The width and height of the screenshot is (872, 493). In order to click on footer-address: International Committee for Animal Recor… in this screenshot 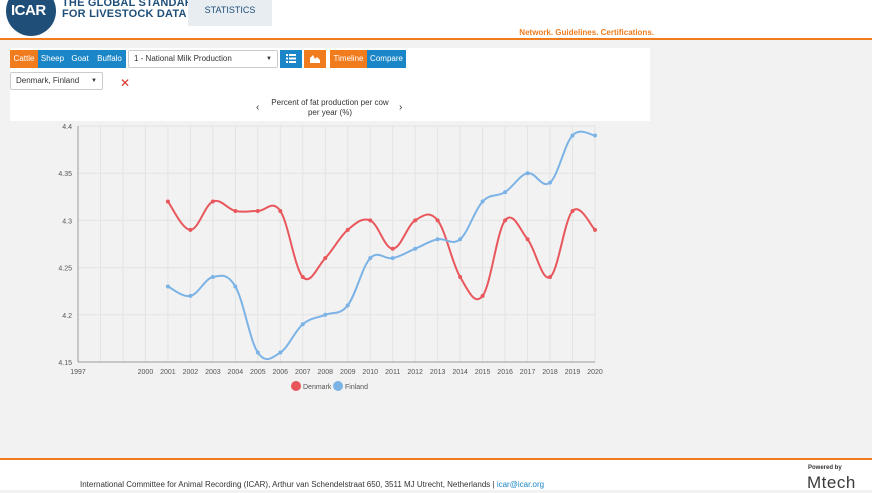, I will do `click(285, 484)`.